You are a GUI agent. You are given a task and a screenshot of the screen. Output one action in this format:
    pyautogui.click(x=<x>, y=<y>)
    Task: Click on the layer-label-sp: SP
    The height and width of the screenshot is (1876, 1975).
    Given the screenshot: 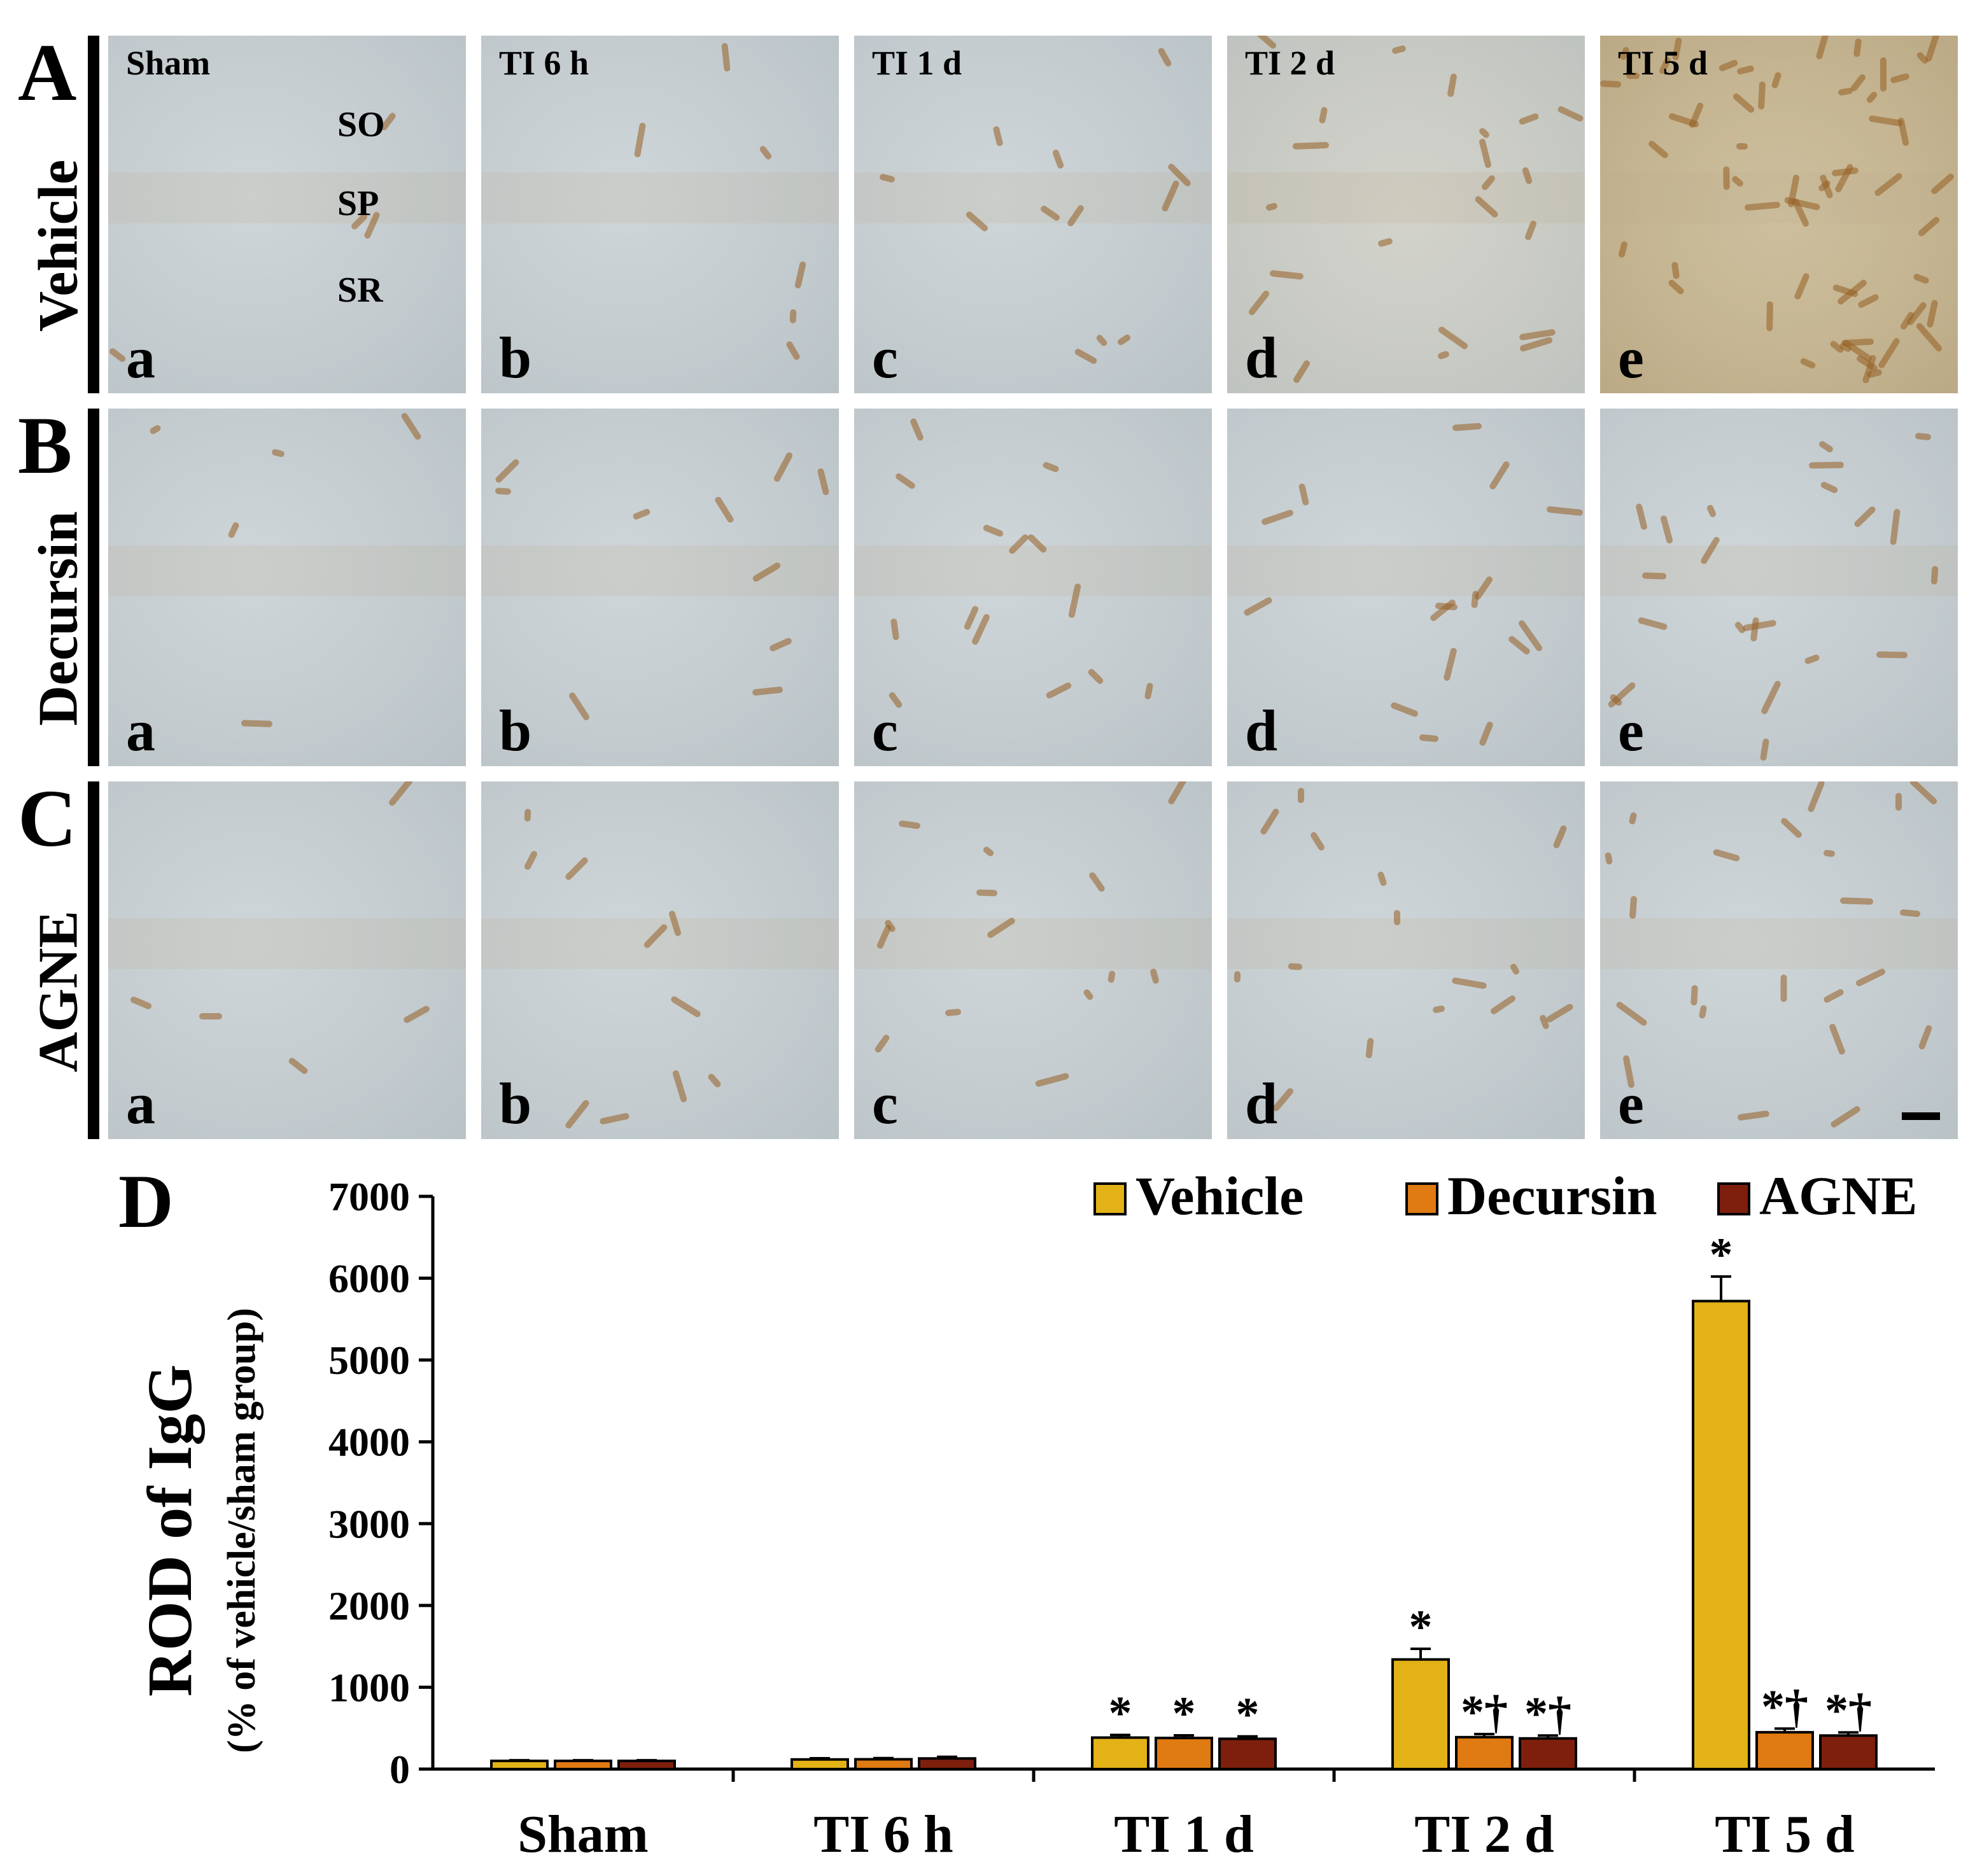 What is the action you would take?
    pyautogui.click(x=358, y=203)
    